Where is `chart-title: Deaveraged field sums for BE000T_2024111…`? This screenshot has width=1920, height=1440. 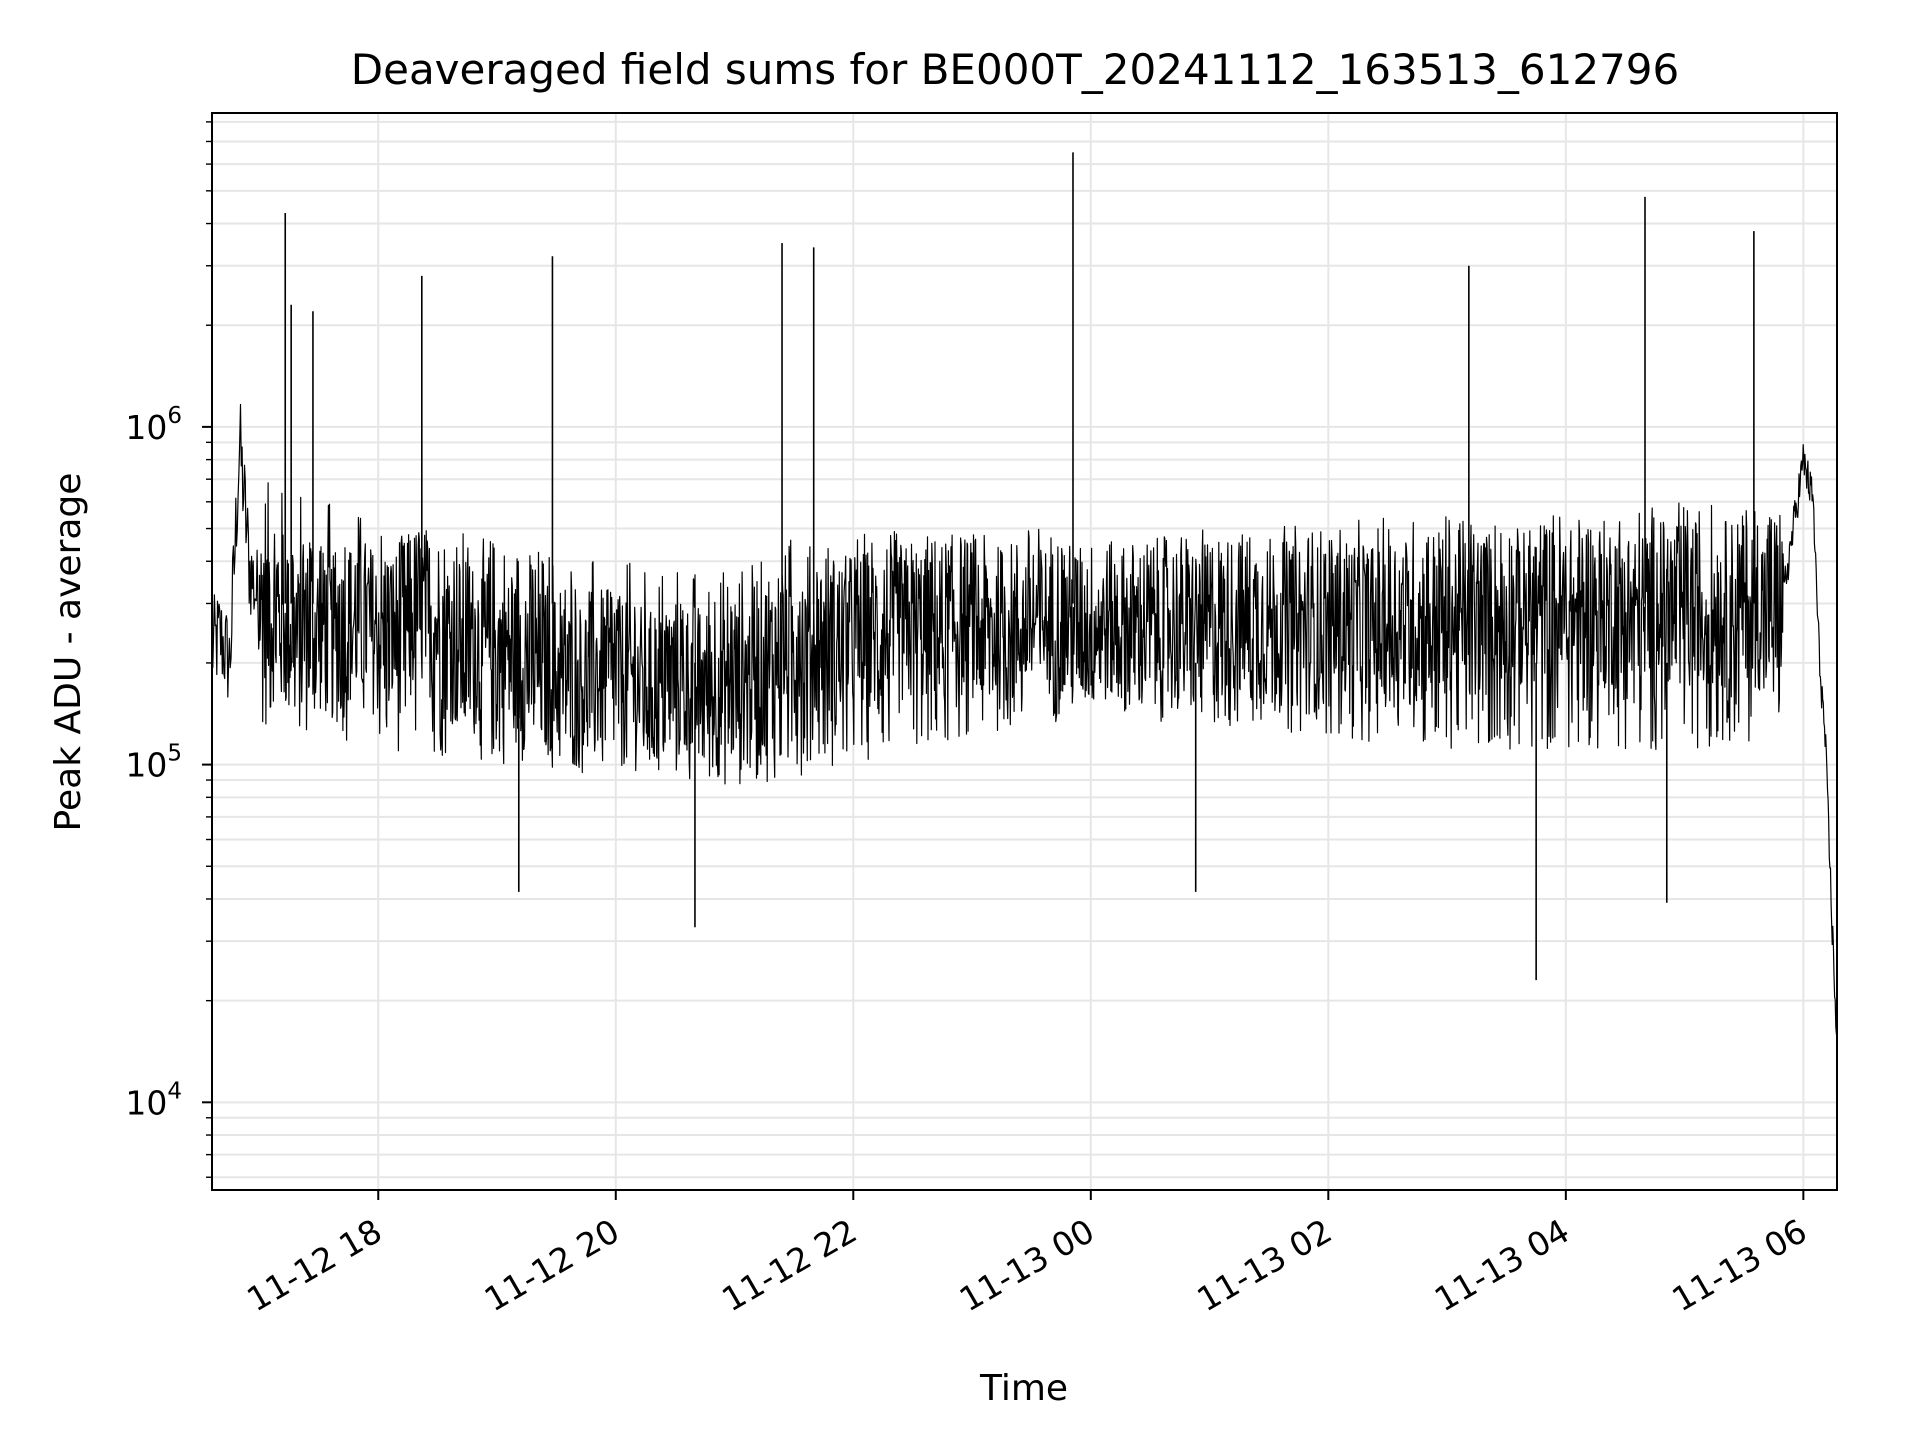
chart-title: Deaveraged field sums for BE000T_2024111… is located at coordinates (1015, 69).